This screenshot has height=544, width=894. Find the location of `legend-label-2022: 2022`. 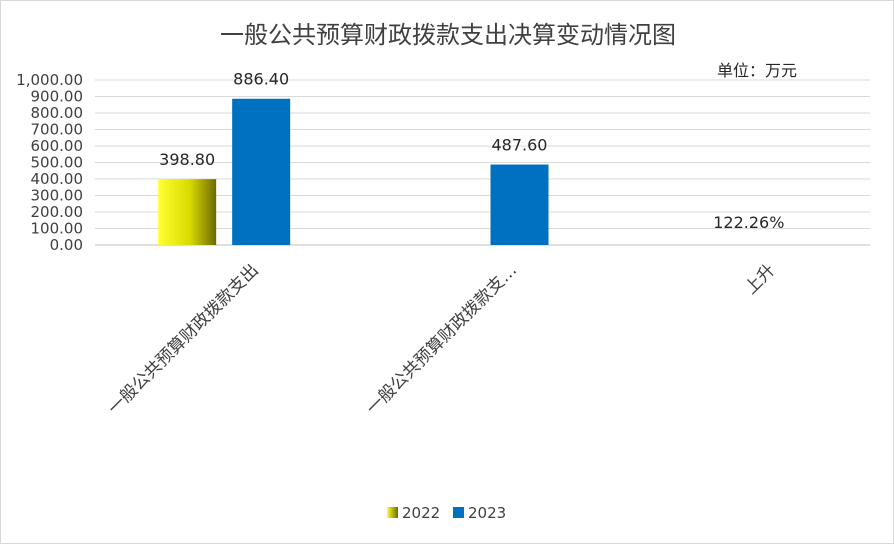

legend-label-2022: 2022 is located at coordinates (421, 513).